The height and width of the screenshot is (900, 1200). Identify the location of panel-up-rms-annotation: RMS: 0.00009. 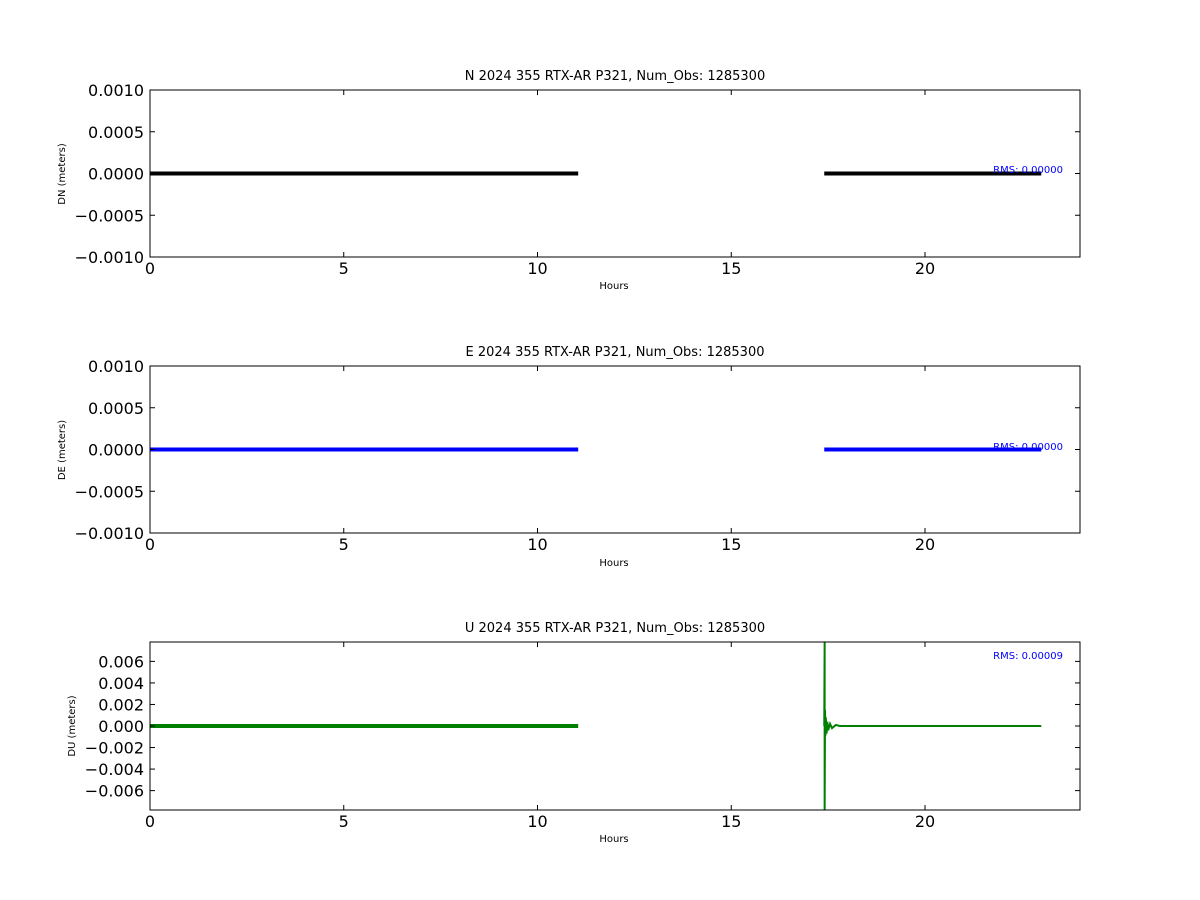
(1028, 656).